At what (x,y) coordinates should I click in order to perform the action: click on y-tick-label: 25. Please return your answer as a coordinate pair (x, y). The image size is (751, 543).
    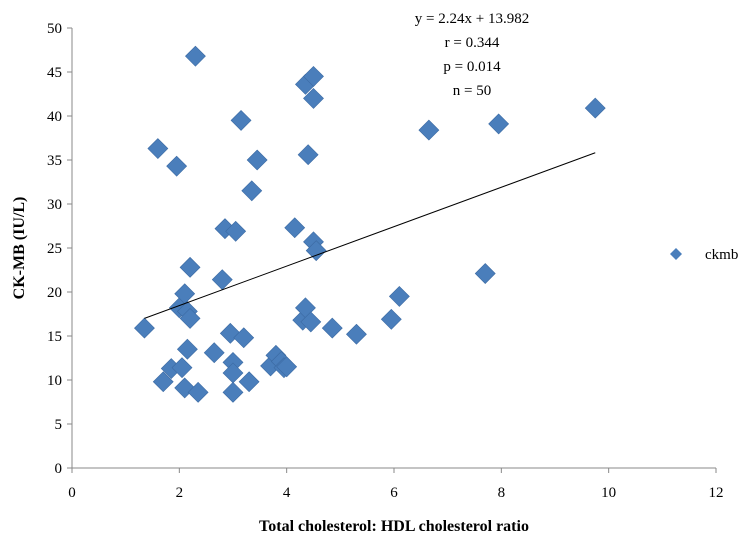
    Looking at the image, I should click on (54, 249).